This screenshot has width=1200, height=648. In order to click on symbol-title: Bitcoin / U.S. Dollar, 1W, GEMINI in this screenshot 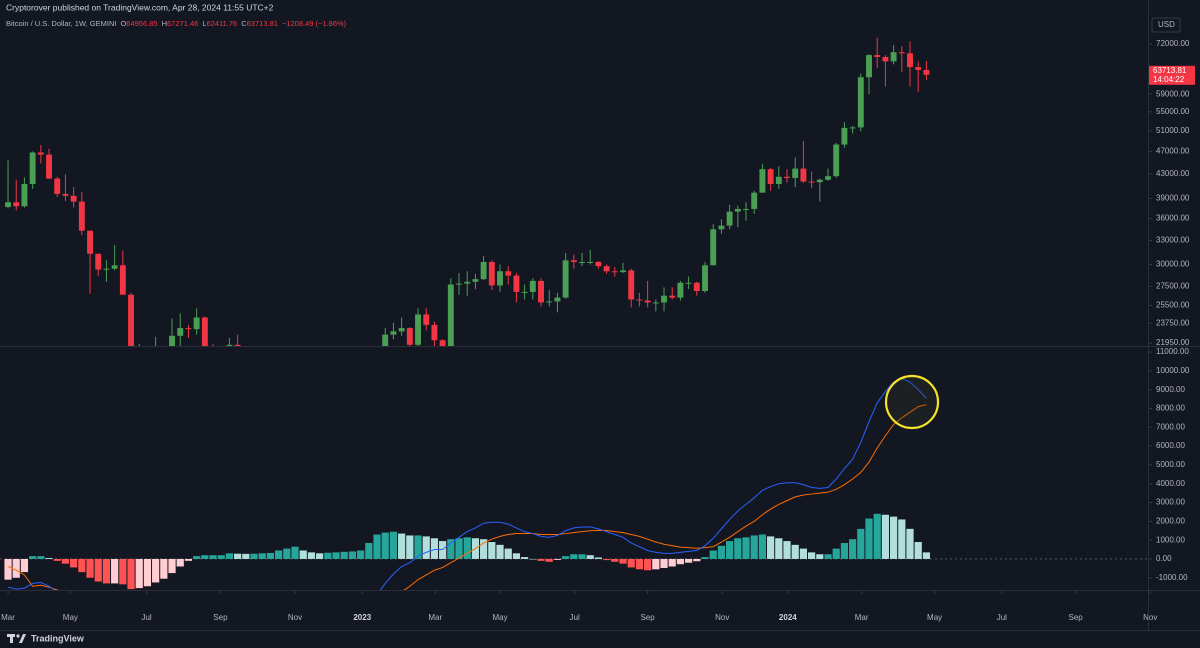, I will do `click(61, 23)`.